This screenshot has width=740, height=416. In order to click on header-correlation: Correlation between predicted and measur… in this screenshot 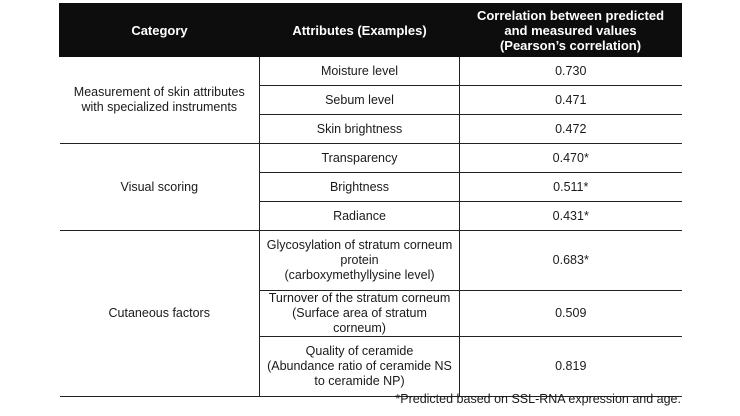, I will do `click(570, 30)`.